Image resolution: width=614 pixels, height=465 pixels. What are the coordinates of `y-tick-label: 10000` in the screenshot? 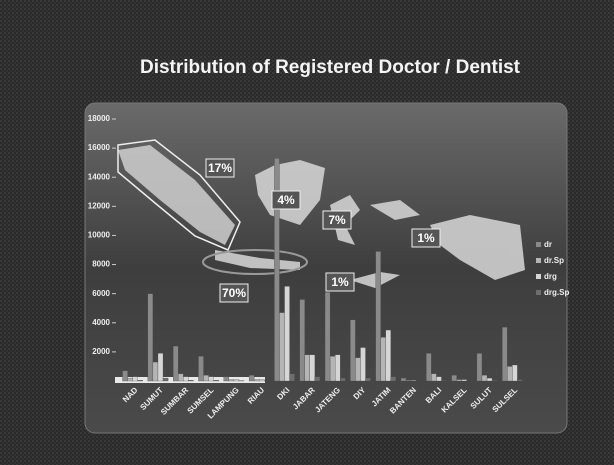 It's located at (99, 235).